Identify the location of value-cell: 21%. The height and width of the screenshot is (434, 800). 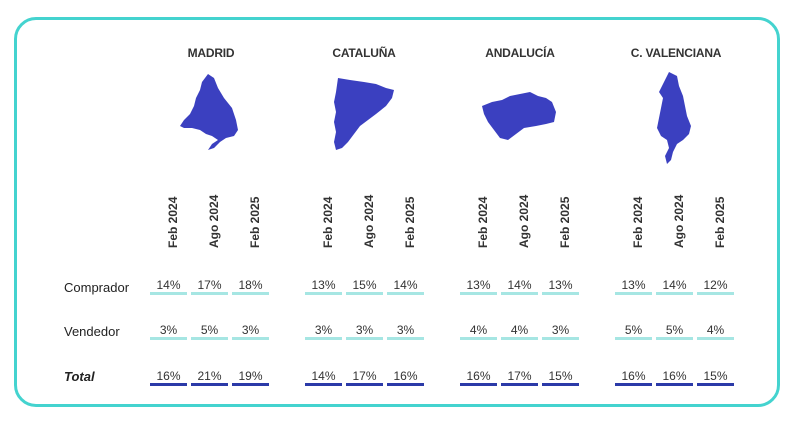
(209, 377).